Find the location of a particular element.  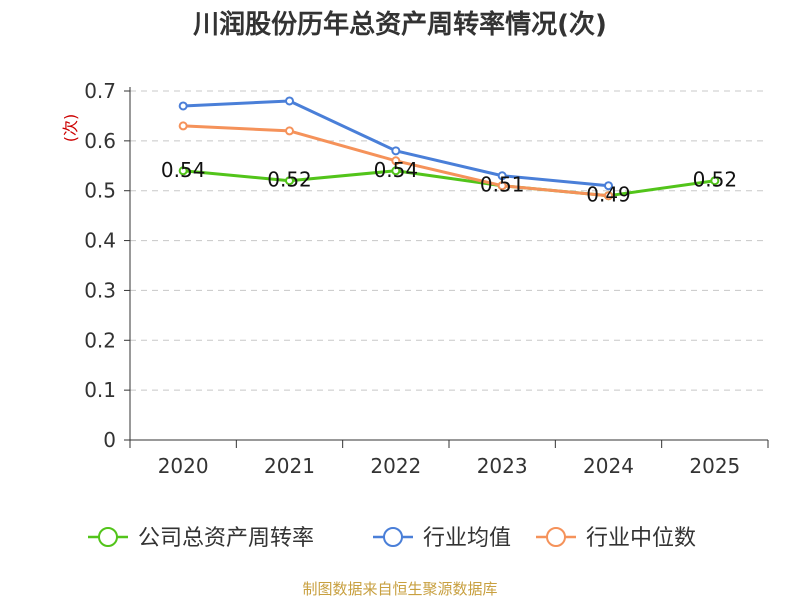

x-tick-label: 2024 is located at coordinates (608, 466).